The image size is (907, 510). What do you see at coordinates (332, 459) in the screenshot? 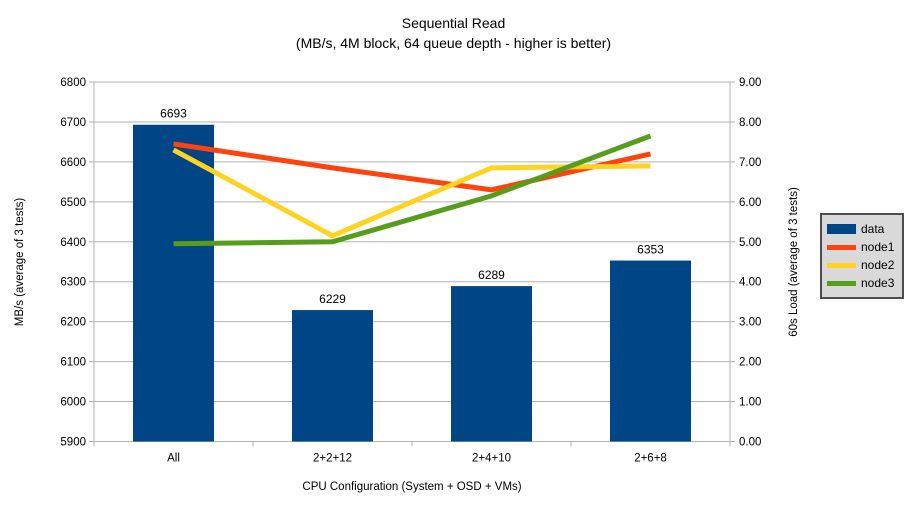
I see `category-label: 2+2+12` at bounding box center [332, 459].